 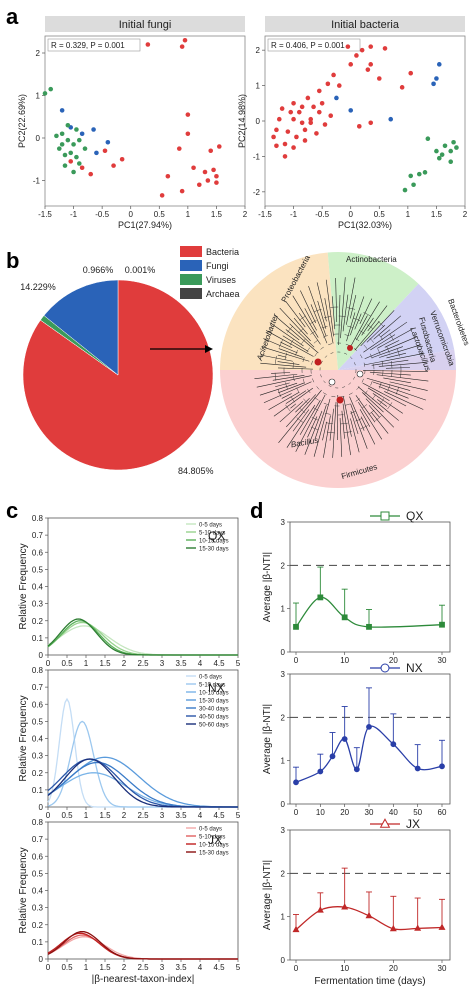 I want to click on x-tick-label: 0, so click(x=48, y=815).